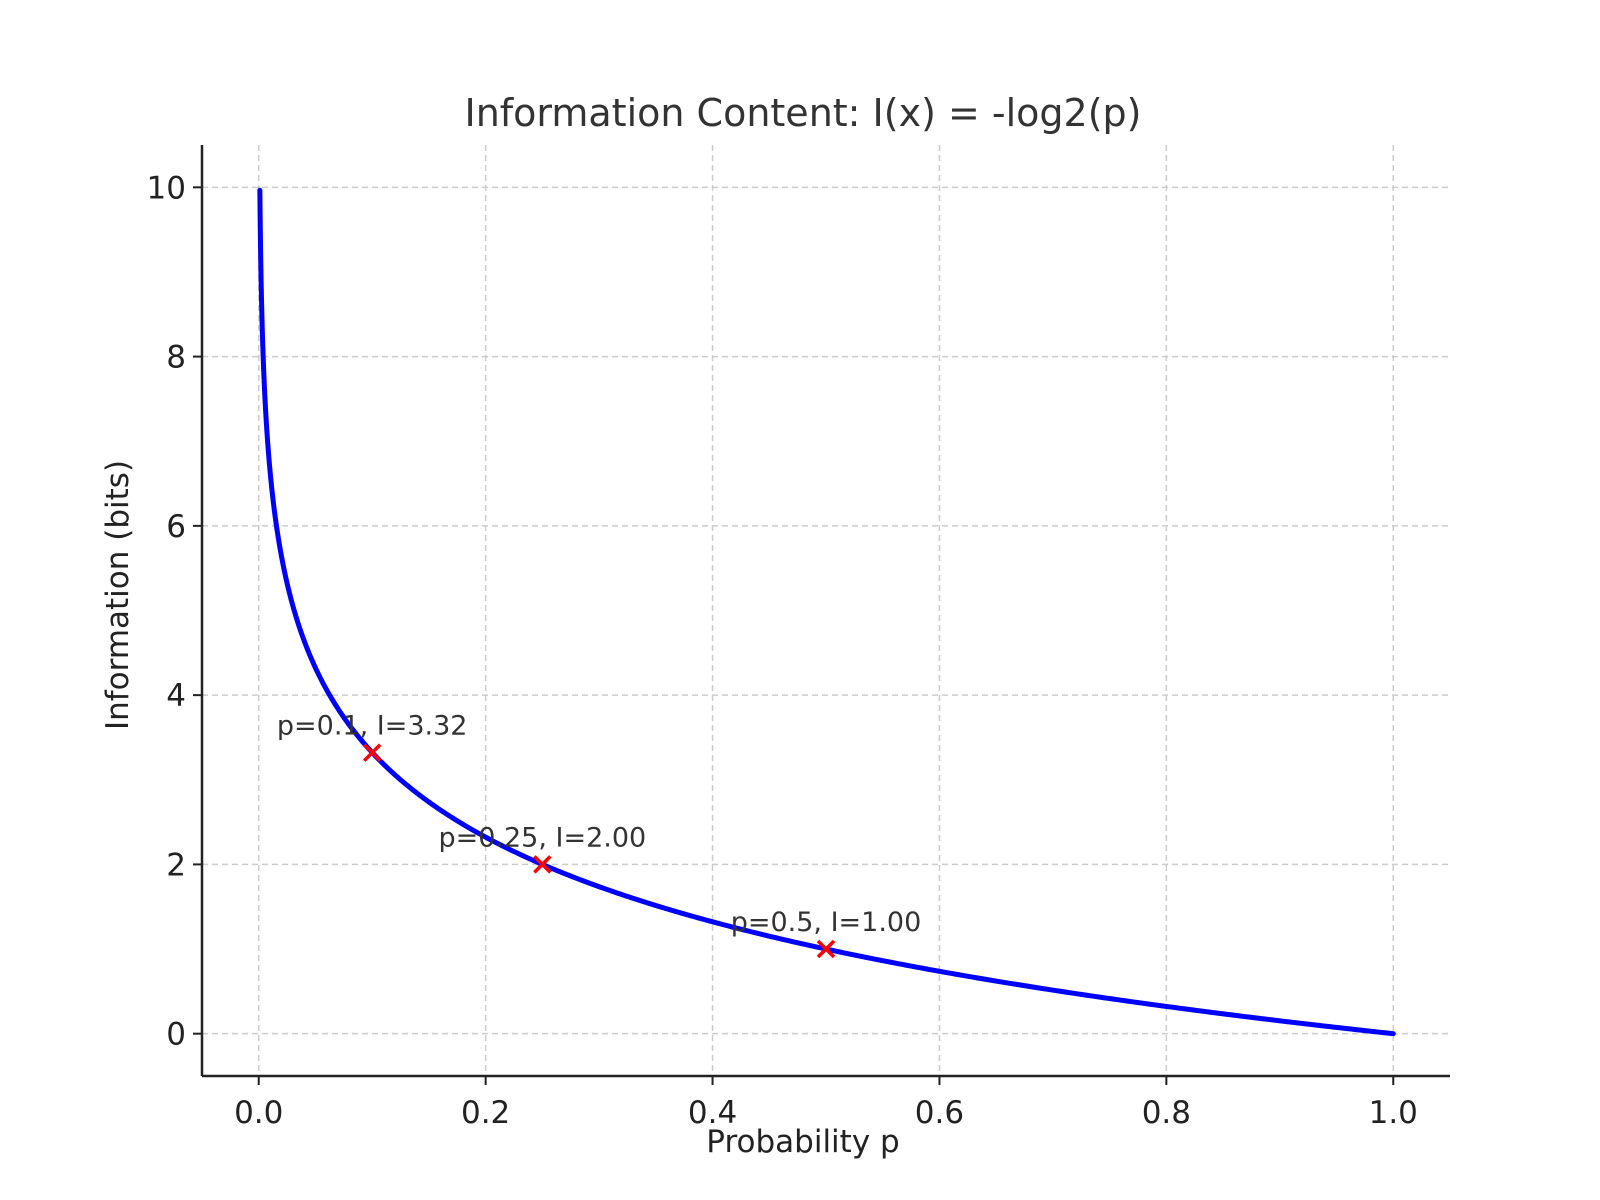 The width and height of the screenshot is (1600, 1200). What do you see at coordinates (372, 726) in the screenshot?
I see `point-annotation: p=0.1, I=3.32` at bounding box center [372, 726].